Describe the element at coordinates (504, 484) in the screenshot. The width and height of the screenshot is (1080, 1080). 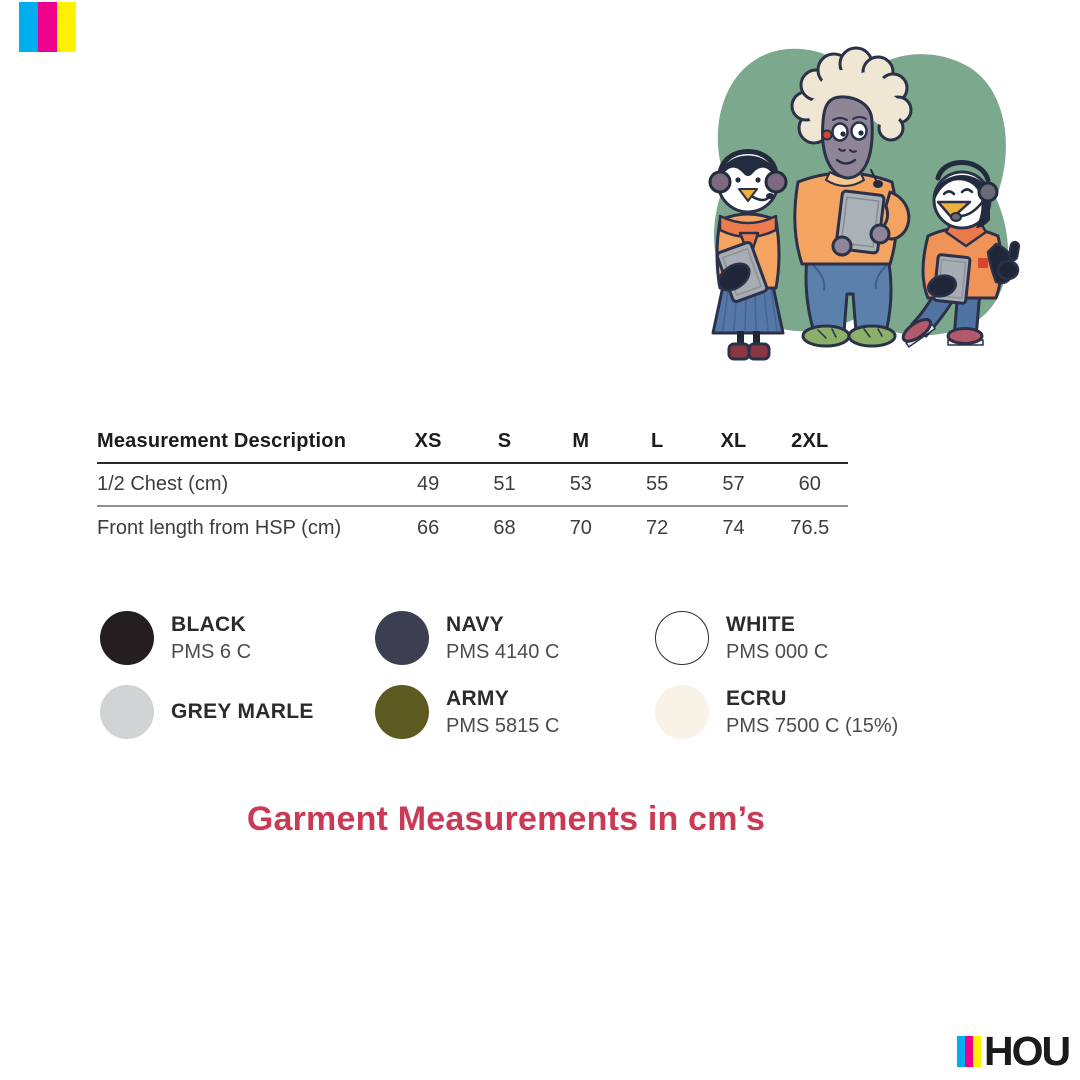
I see `cell-value: 51` at that location.